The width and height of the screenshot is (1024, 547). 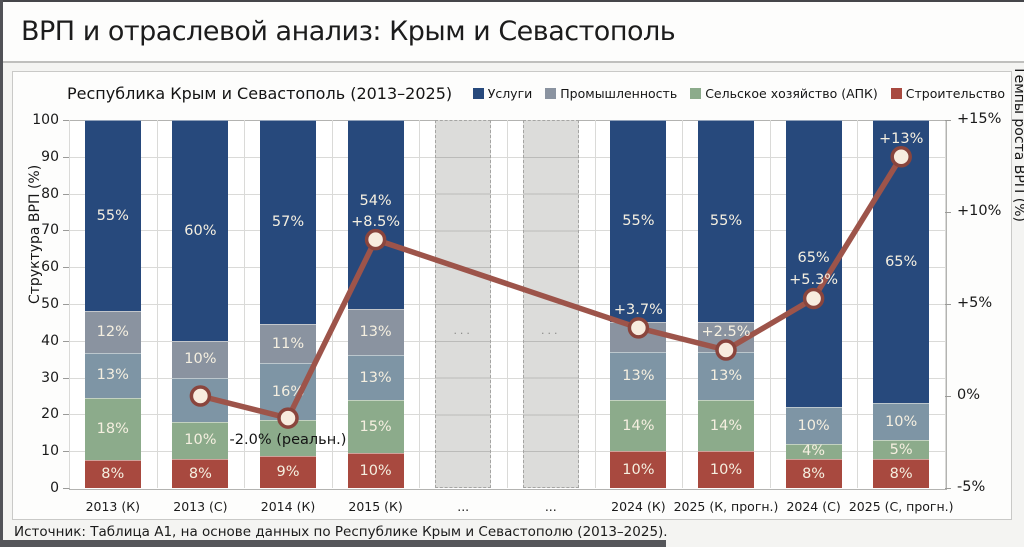 I want to click on x-tick-label: 2013 (К), so click(x=112, y=506).